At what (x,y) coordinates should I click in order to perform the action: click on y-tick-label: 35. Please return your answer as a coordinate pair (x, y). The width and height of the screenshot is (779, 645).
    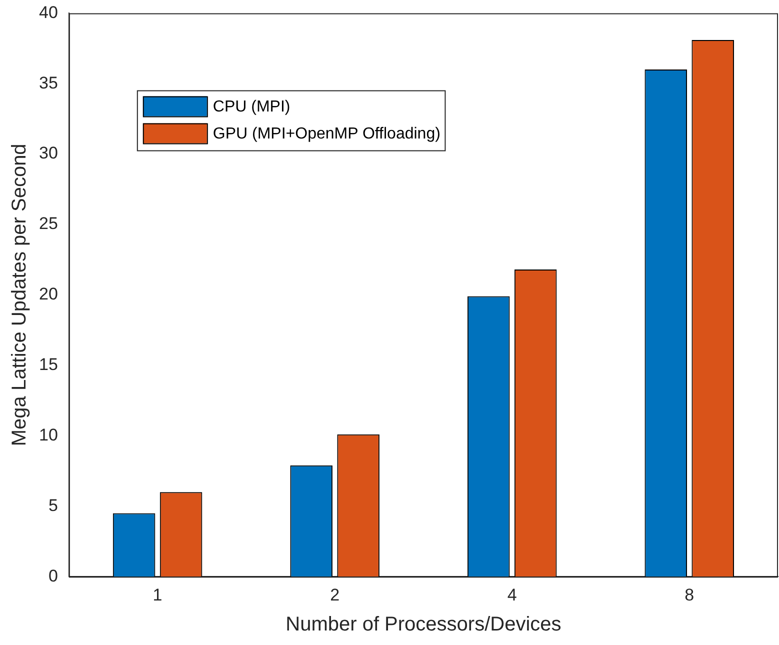
    Looking at the image, I should click on (48, 82).